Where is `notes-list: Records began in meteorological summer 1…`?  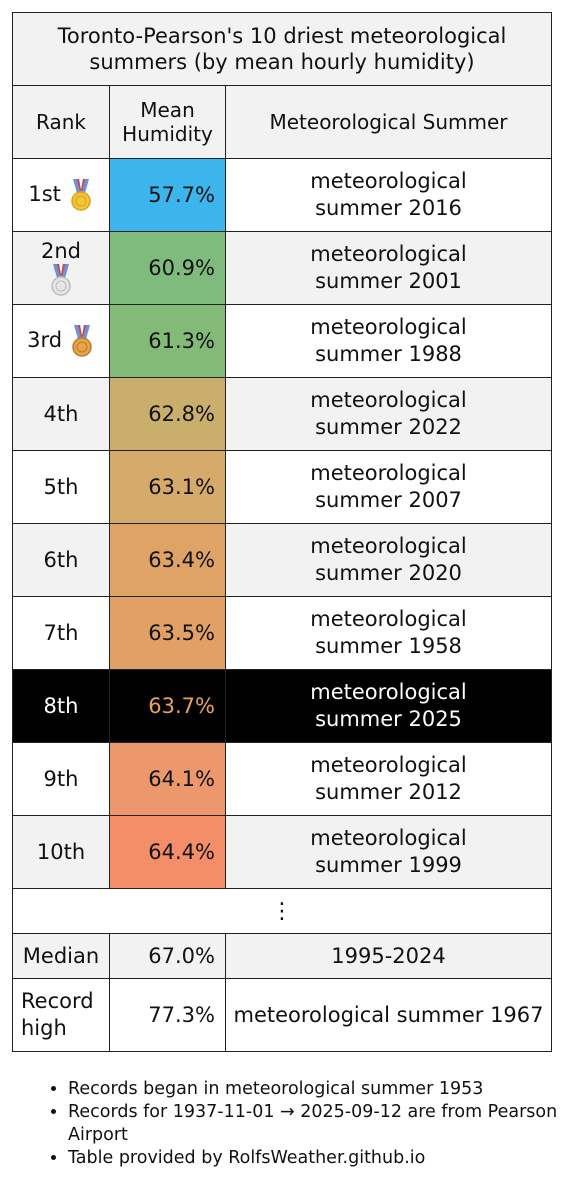 notes-list: Records began in meteorological summer 1… is located at coordinates (299, 1124).